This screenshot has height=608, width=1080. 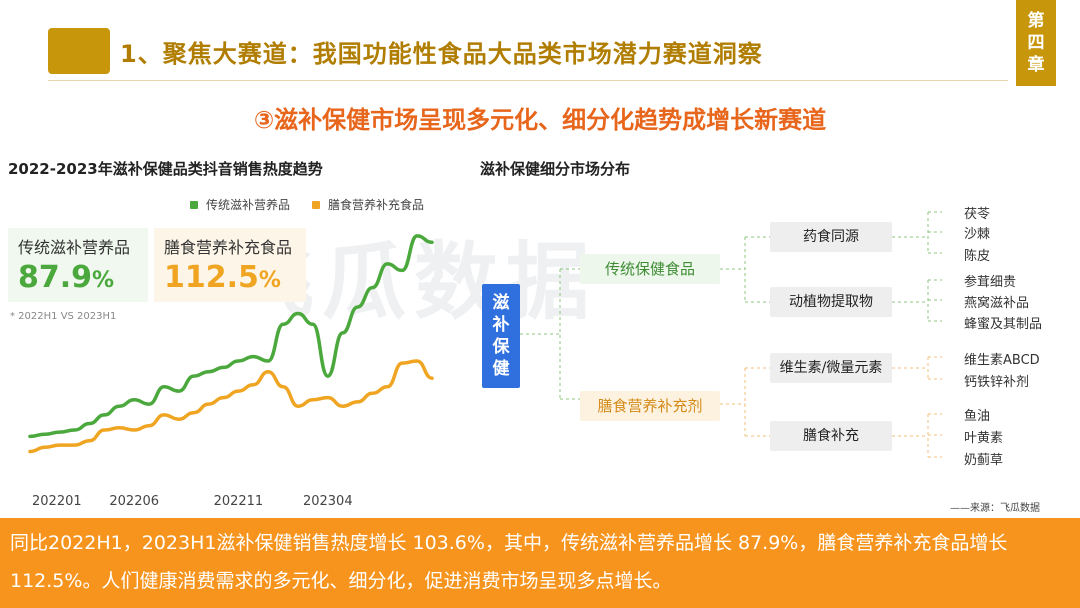 I want to click on page-title: 1、聚焦大赛道：我国功能性食品大品类市场潜力赛道洞察, so click(x=441, y=54).